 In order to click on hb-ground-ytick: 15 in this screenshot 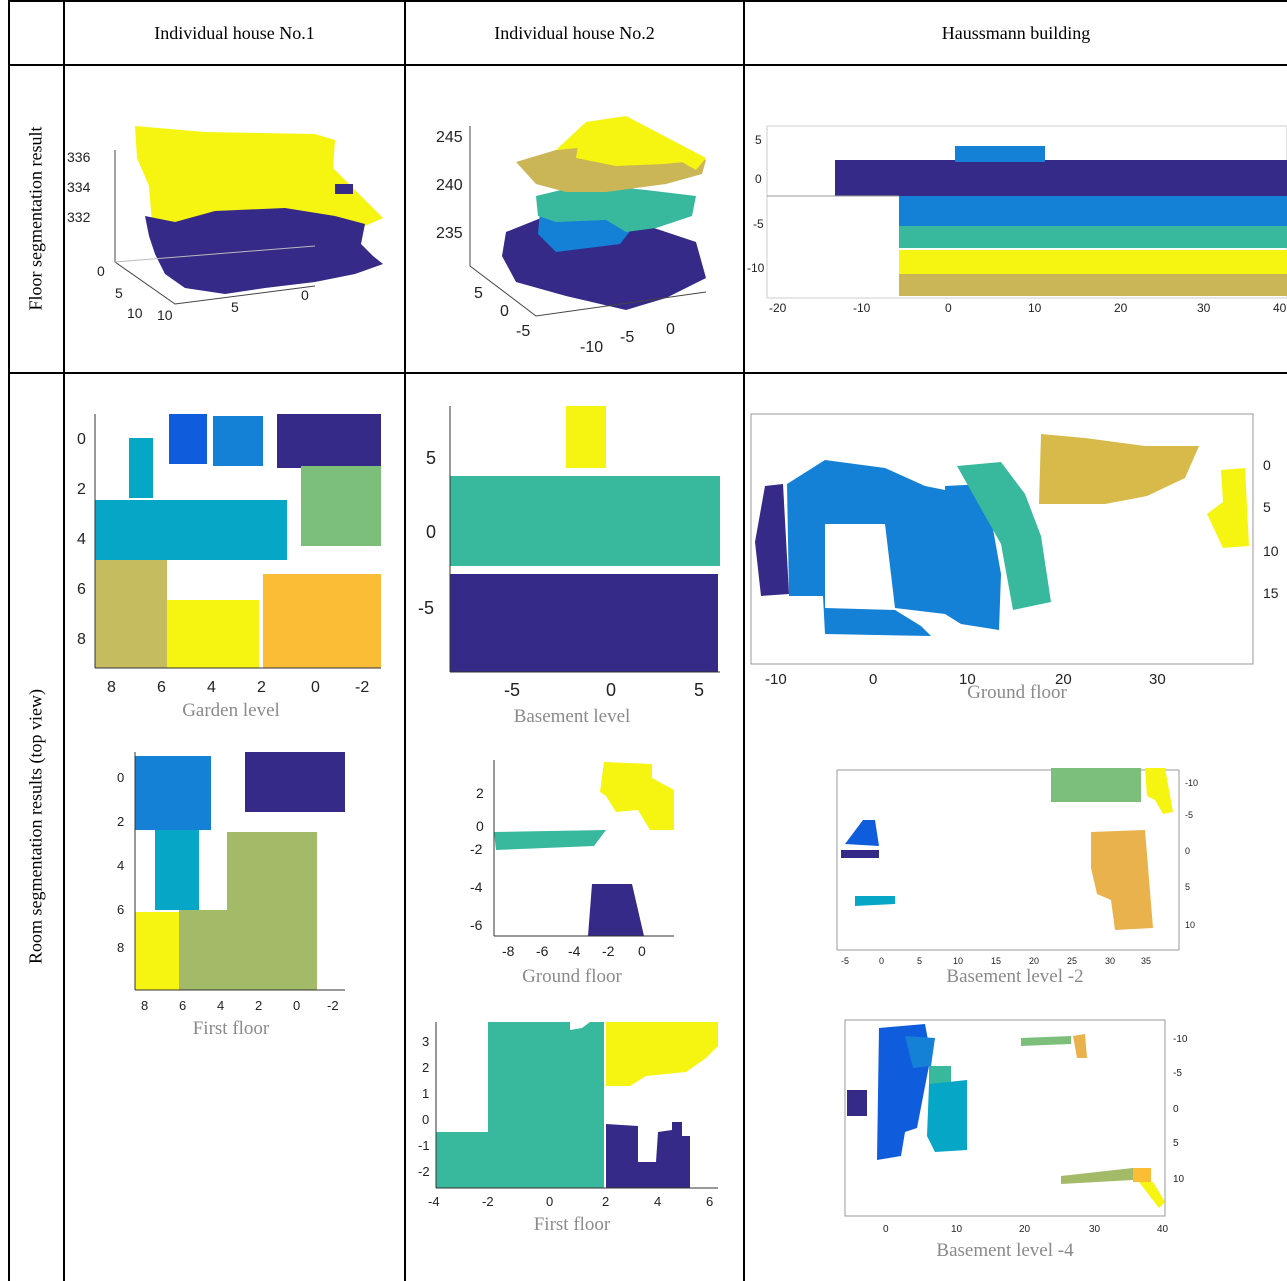, I will do `click(1271, 593)`.